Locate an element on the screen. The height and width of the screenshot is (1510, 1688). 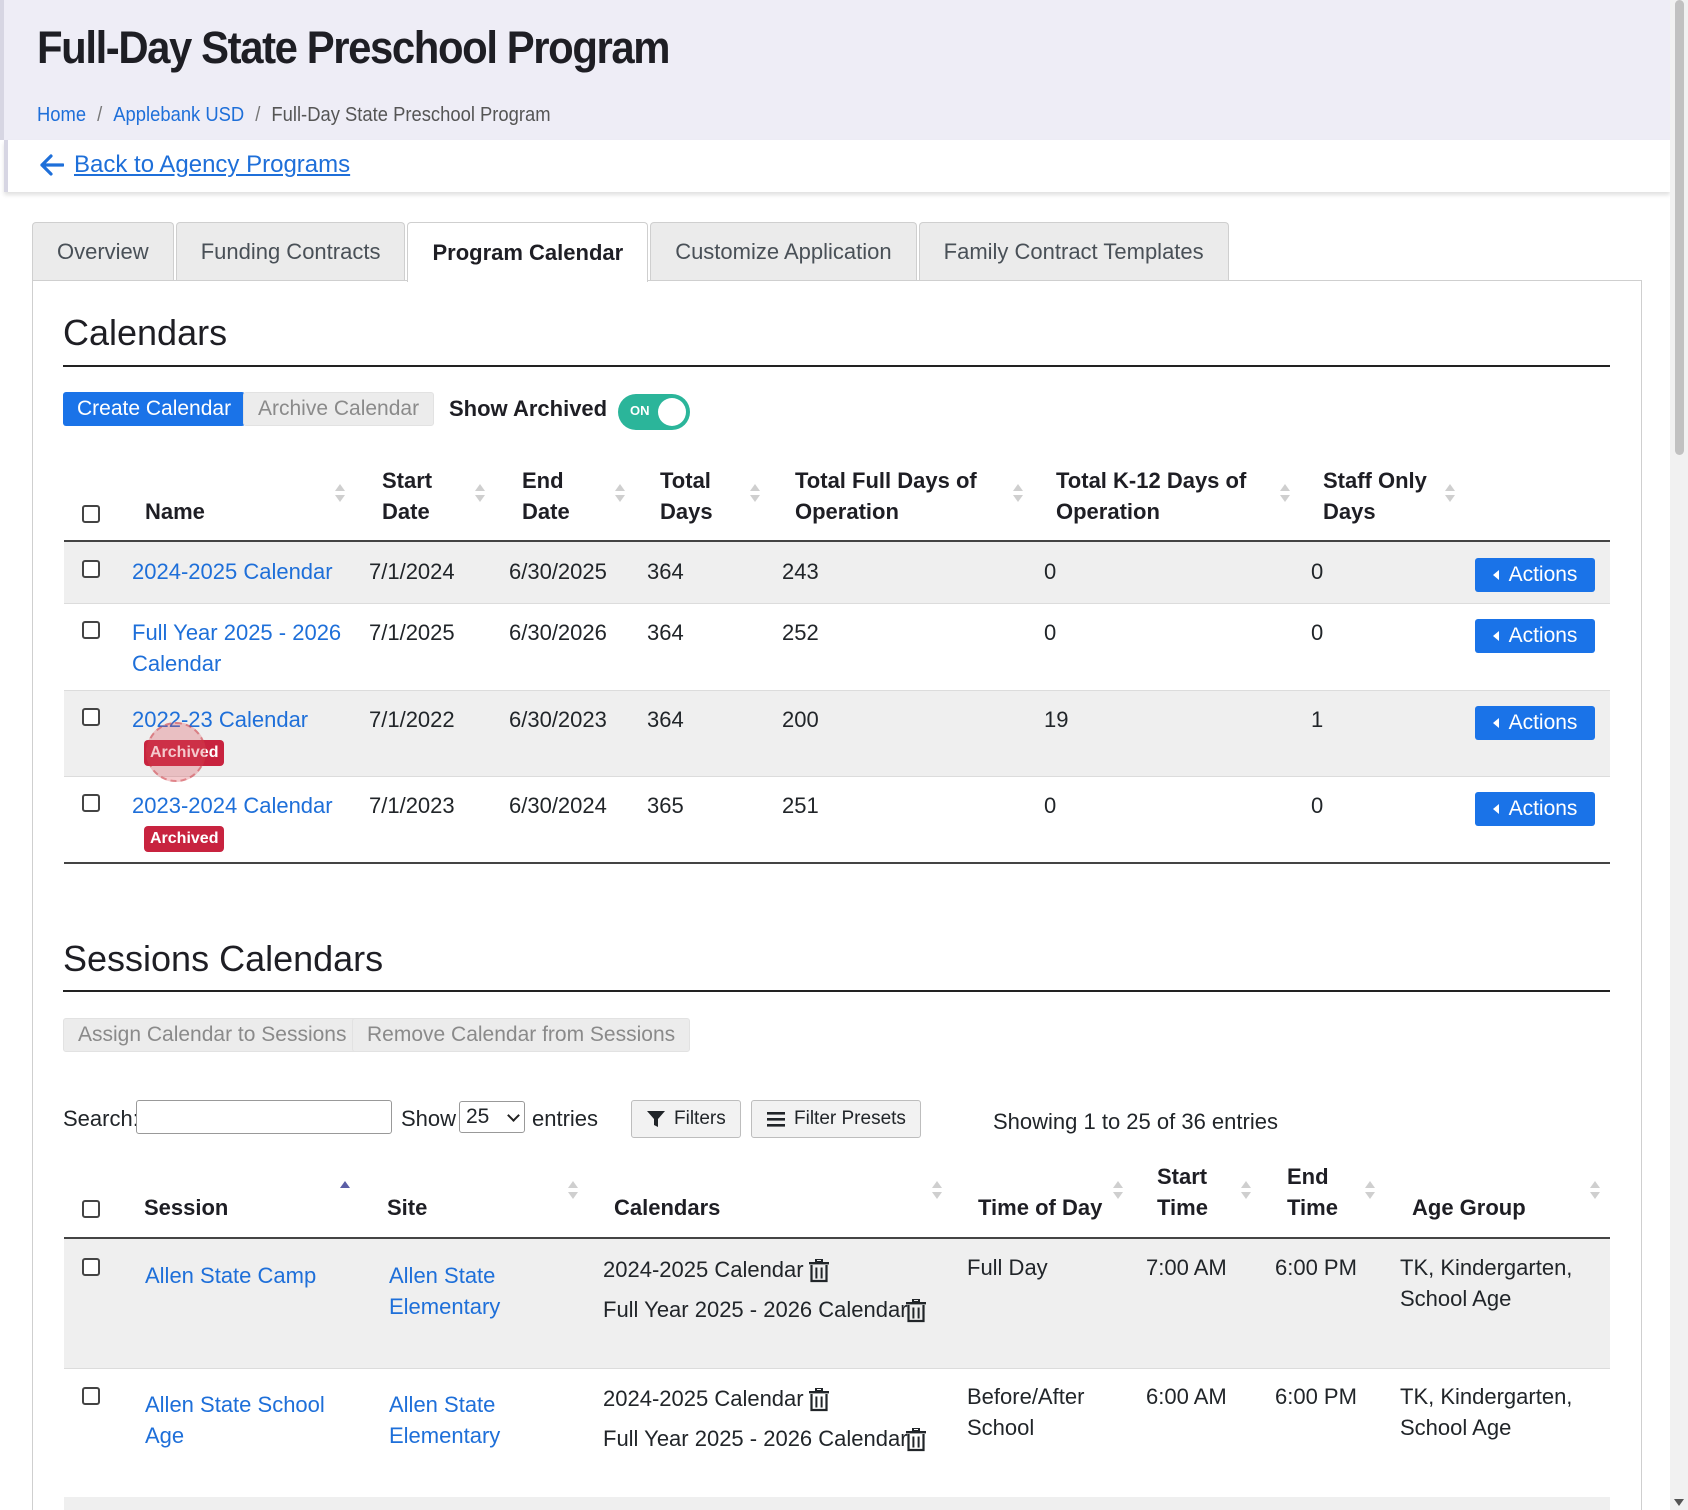
column-header-site: Site is located at coordinates (407, 1207).